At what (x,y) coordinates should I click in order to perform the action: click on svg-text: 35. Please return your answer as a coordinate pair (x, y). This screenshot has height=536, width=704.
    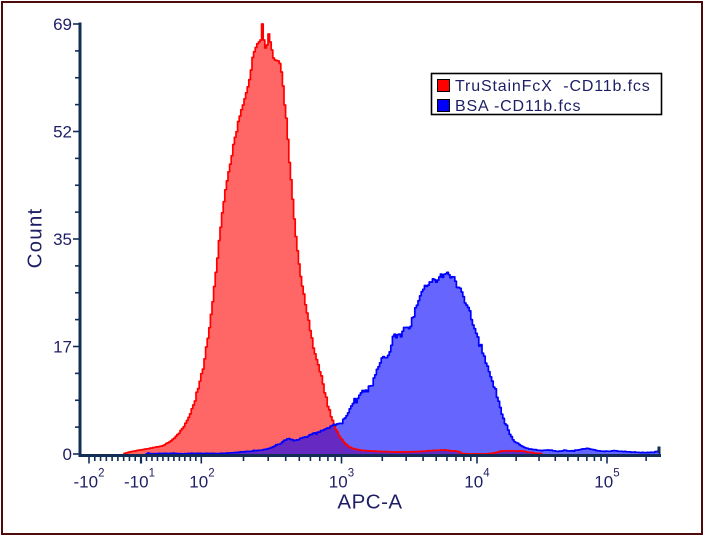
    Looking at the image, I should click on (62, 239).